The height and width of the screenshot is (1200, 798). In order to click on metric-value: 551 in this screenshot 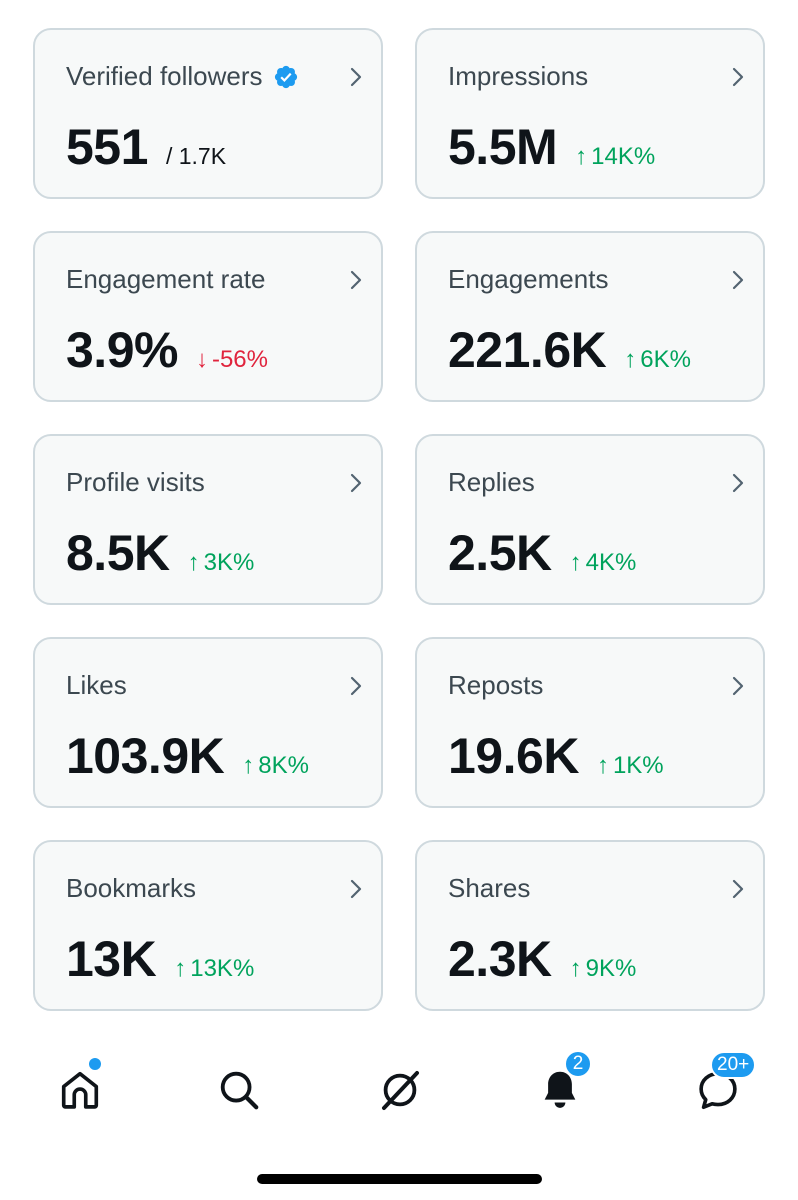, I will do `click(107, 147)`.